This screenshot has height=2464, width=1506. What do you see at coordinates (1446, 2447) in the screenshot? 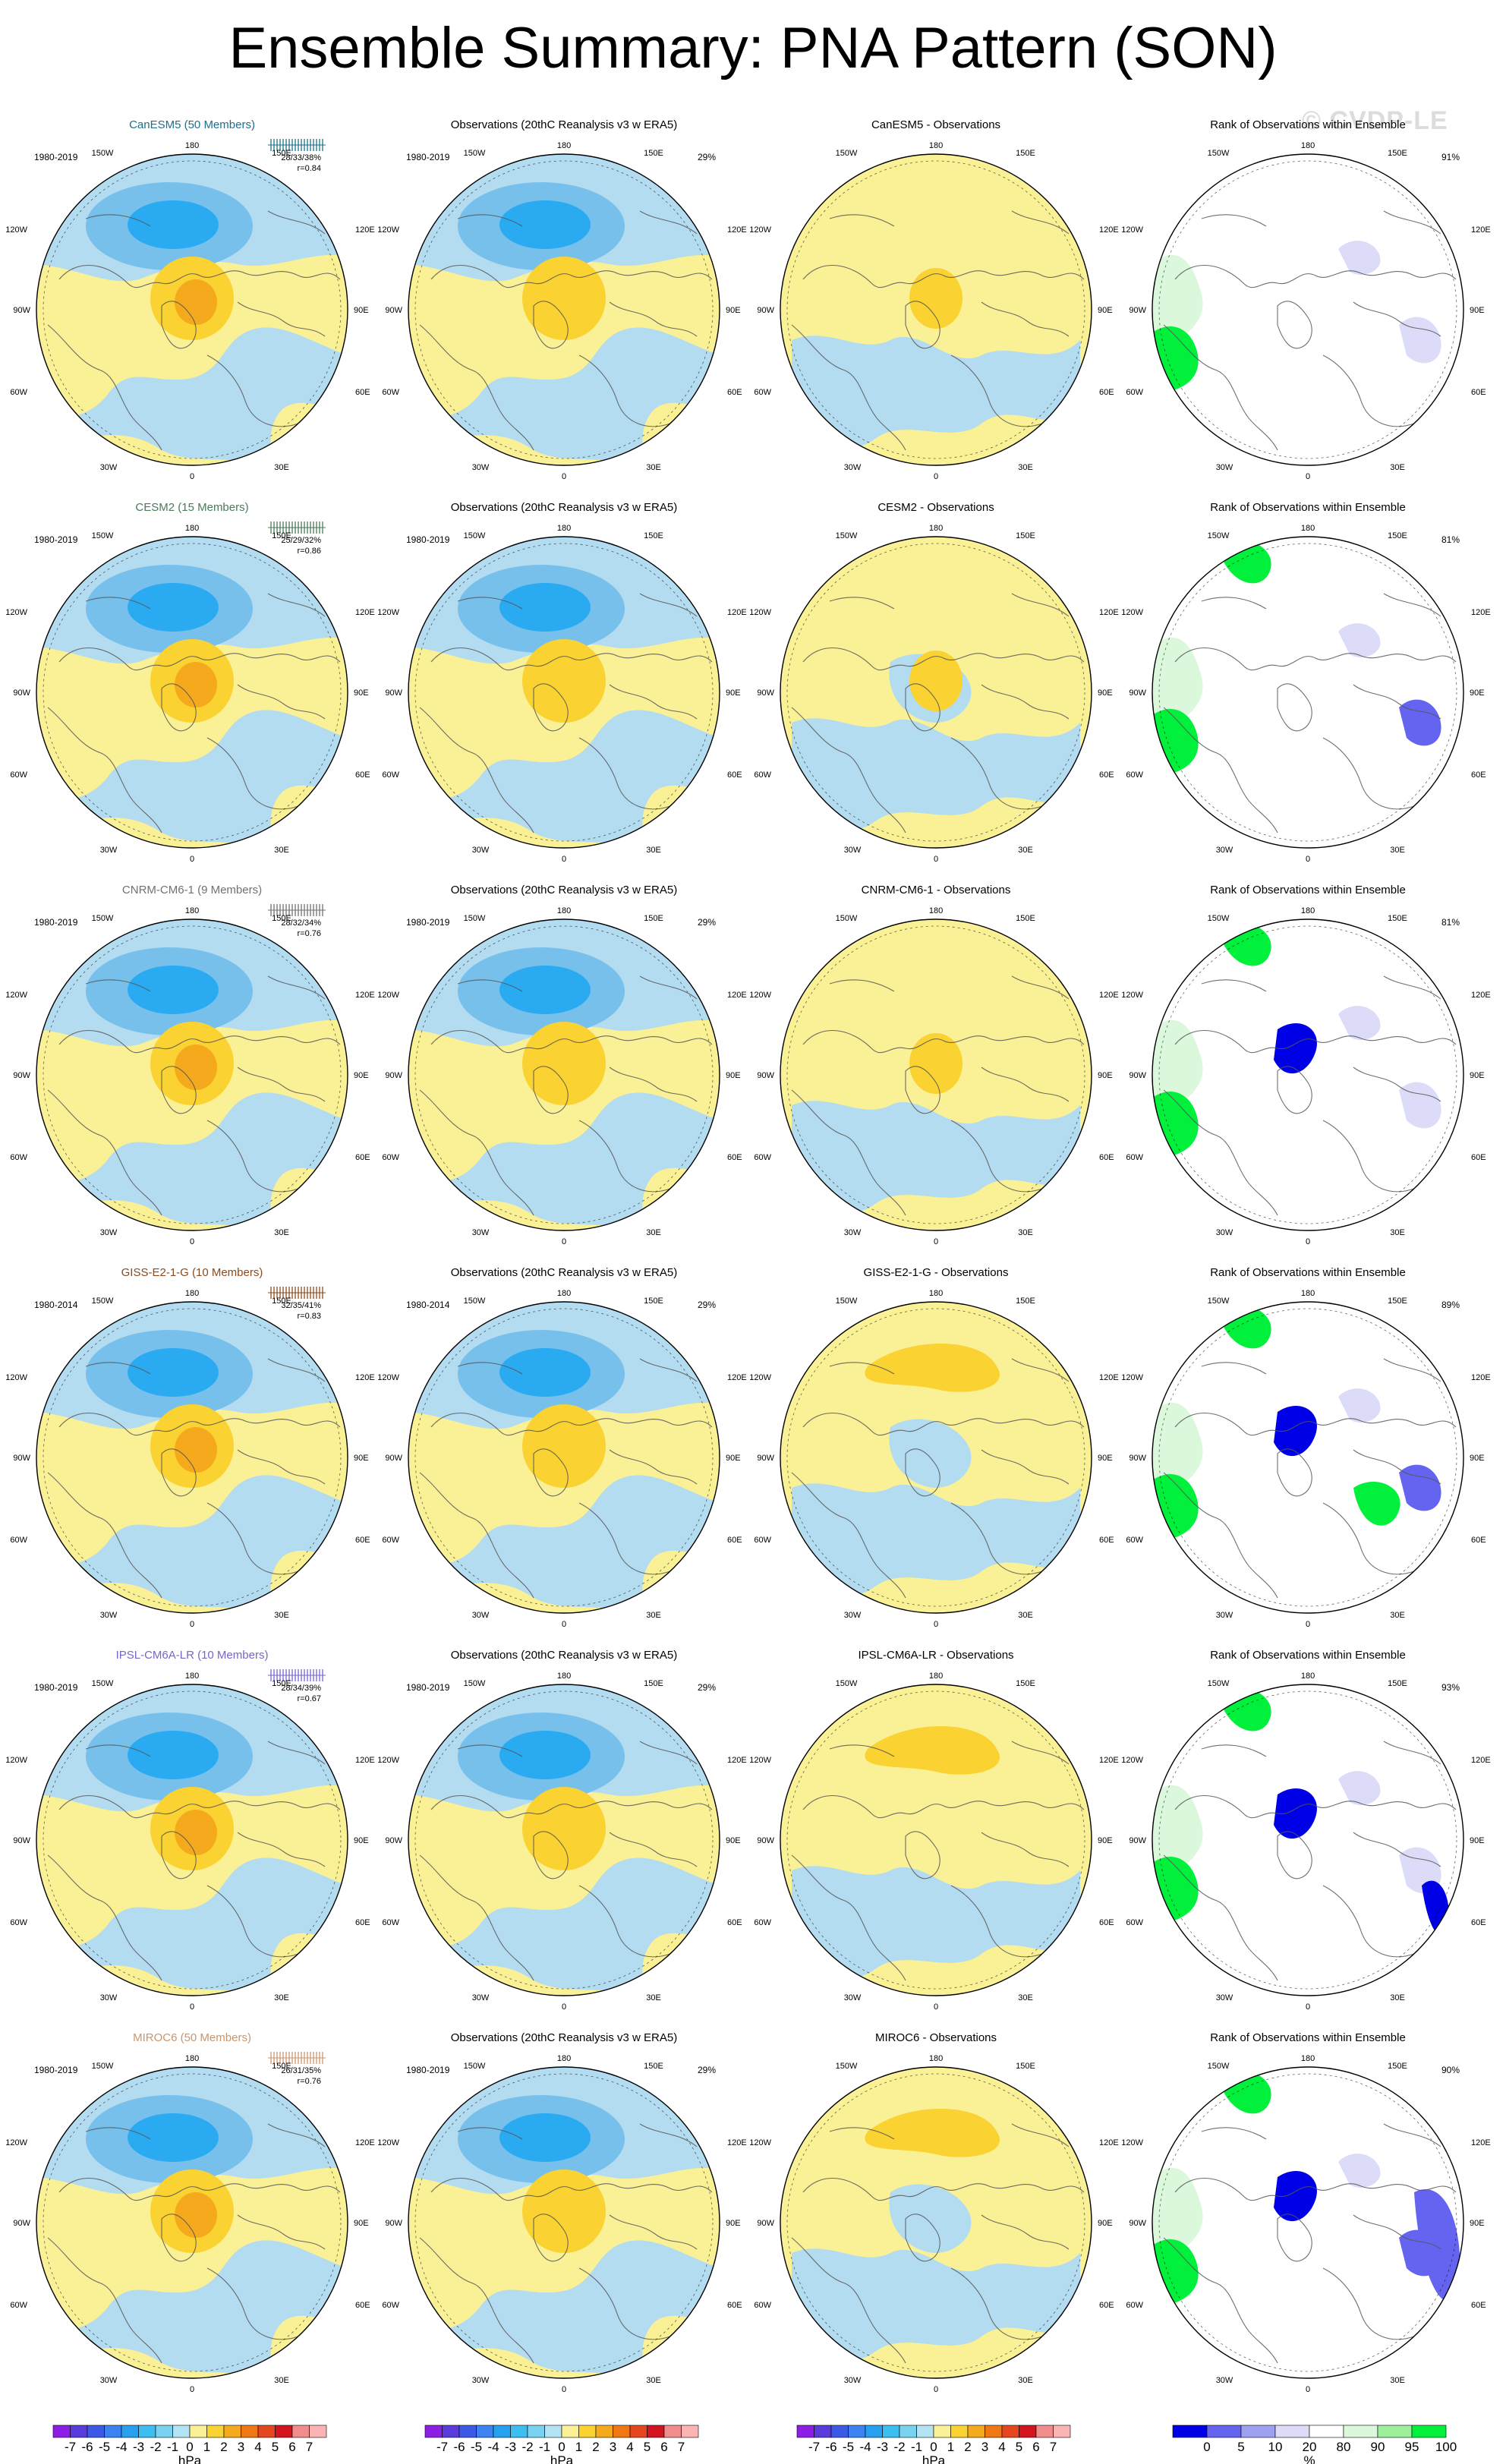
I see `colorbar-tick-label: 100` at bounding box center [1446, 2447].